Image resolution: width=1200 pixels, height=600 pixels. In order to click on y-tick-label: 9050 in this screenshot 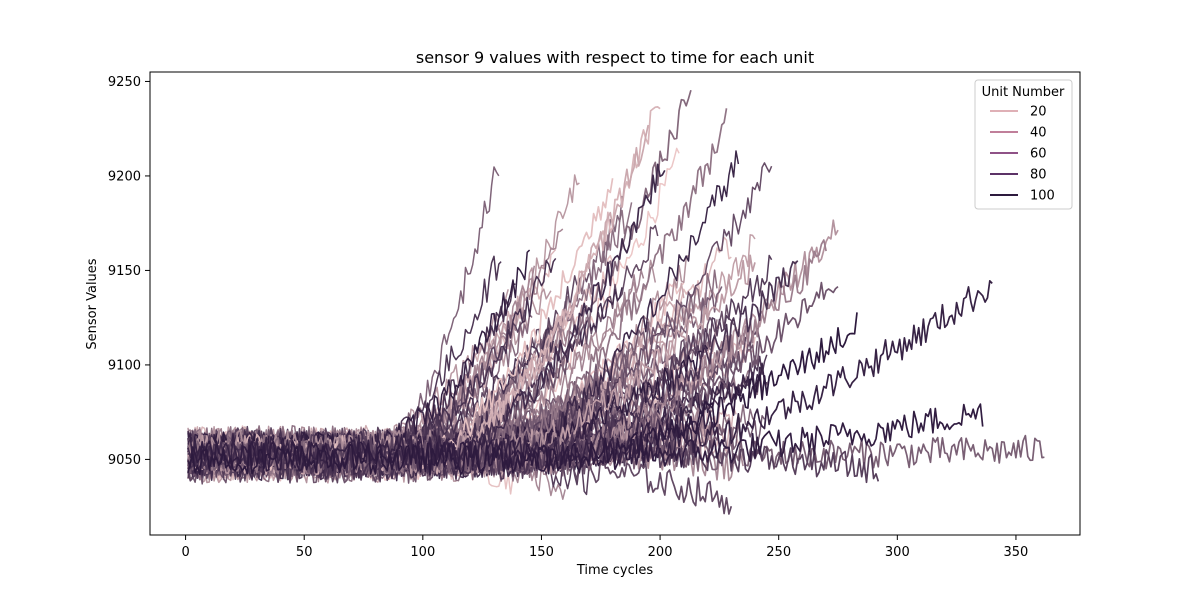, I will do `click(124, 460)`.